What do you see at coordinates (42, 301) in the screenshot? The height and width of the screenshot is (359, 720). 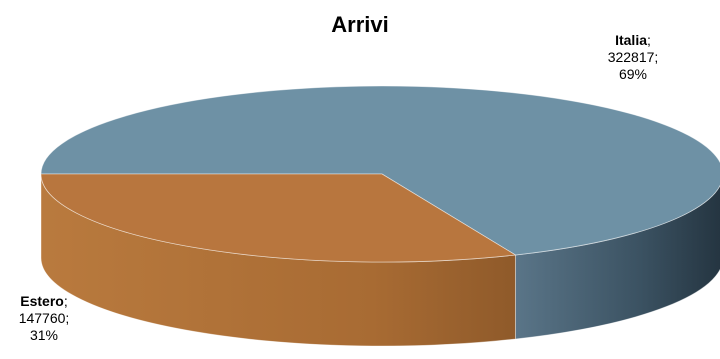 I see `data-label-category: Estero` at bounding box center [42, 301].